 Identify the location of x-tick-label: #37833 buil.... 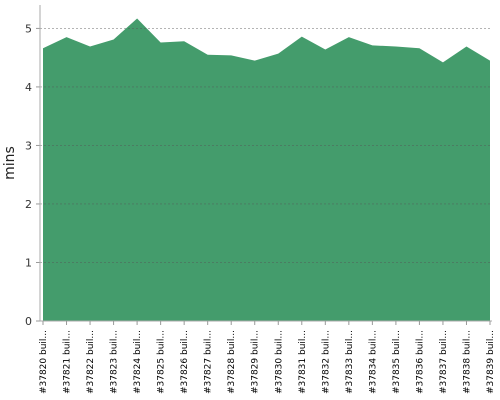
(350, 362).